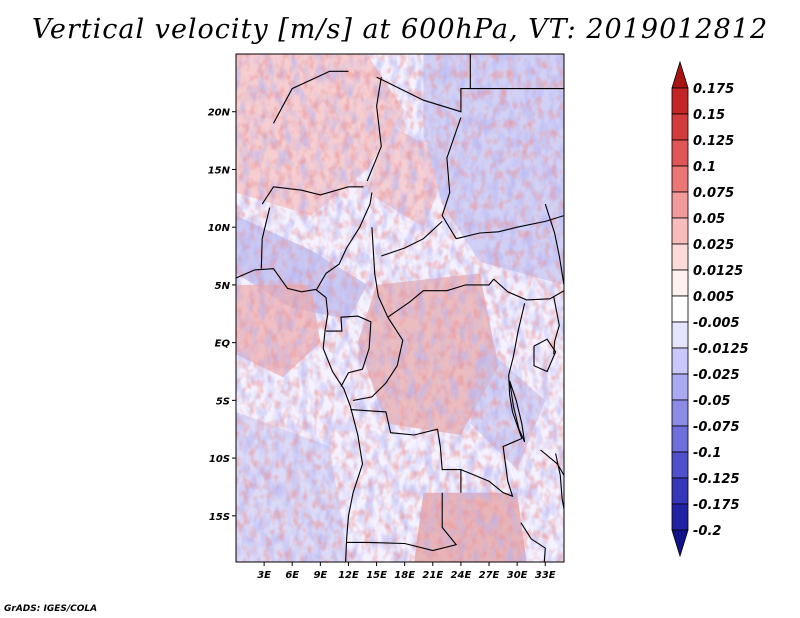 This screenshot has width=800, height=618. Describe the element at coordinates (704, 167) in the screenshot. I see `colorbar-label: 0.1` at that location.